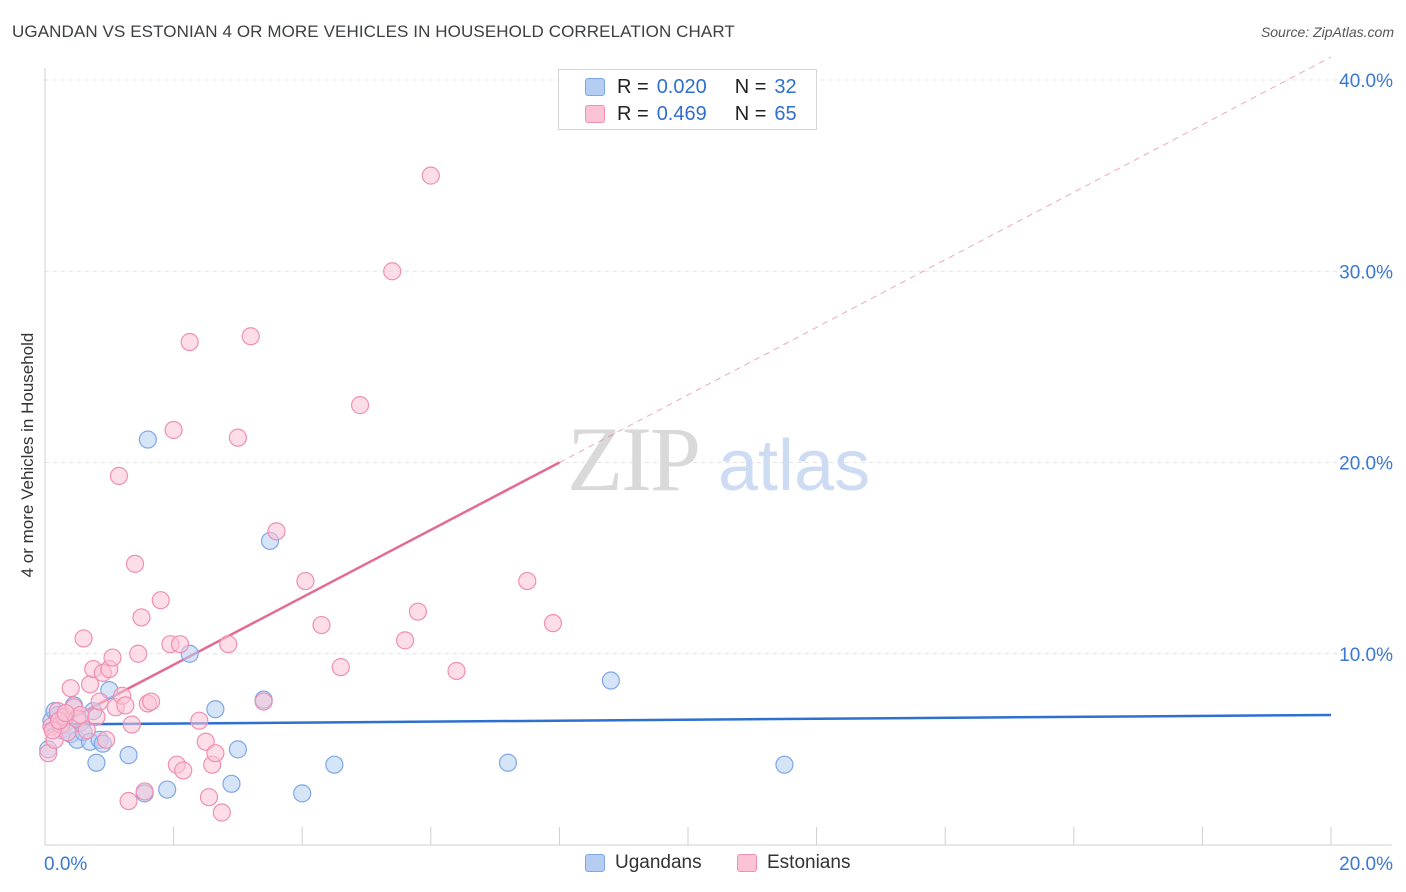  I want to click on watermark-atlas: atlas, so click(794, 466).